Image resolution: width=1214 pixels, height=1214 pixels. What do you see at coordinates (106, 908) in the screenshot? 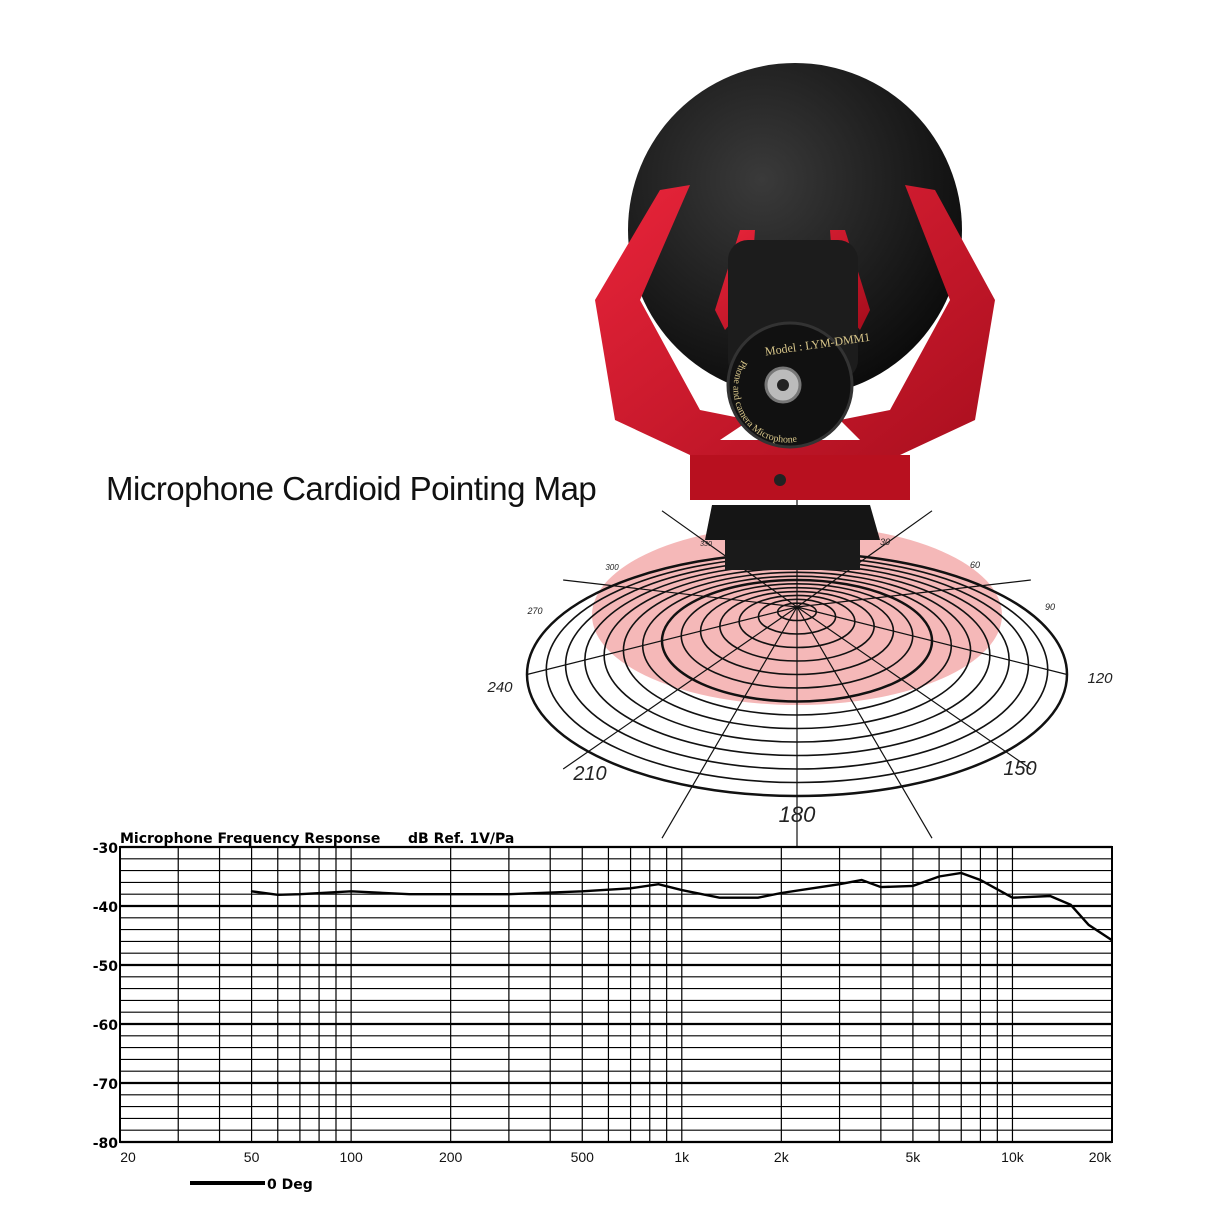
I see `y-tick-label: -40` at bounding box center [106, 908].